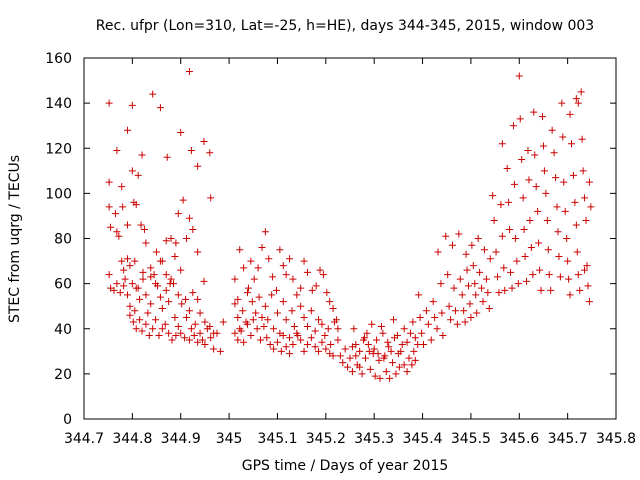  I want to click on y-axis-label: STEC from uqrg / TECUs, so click(15, 239).